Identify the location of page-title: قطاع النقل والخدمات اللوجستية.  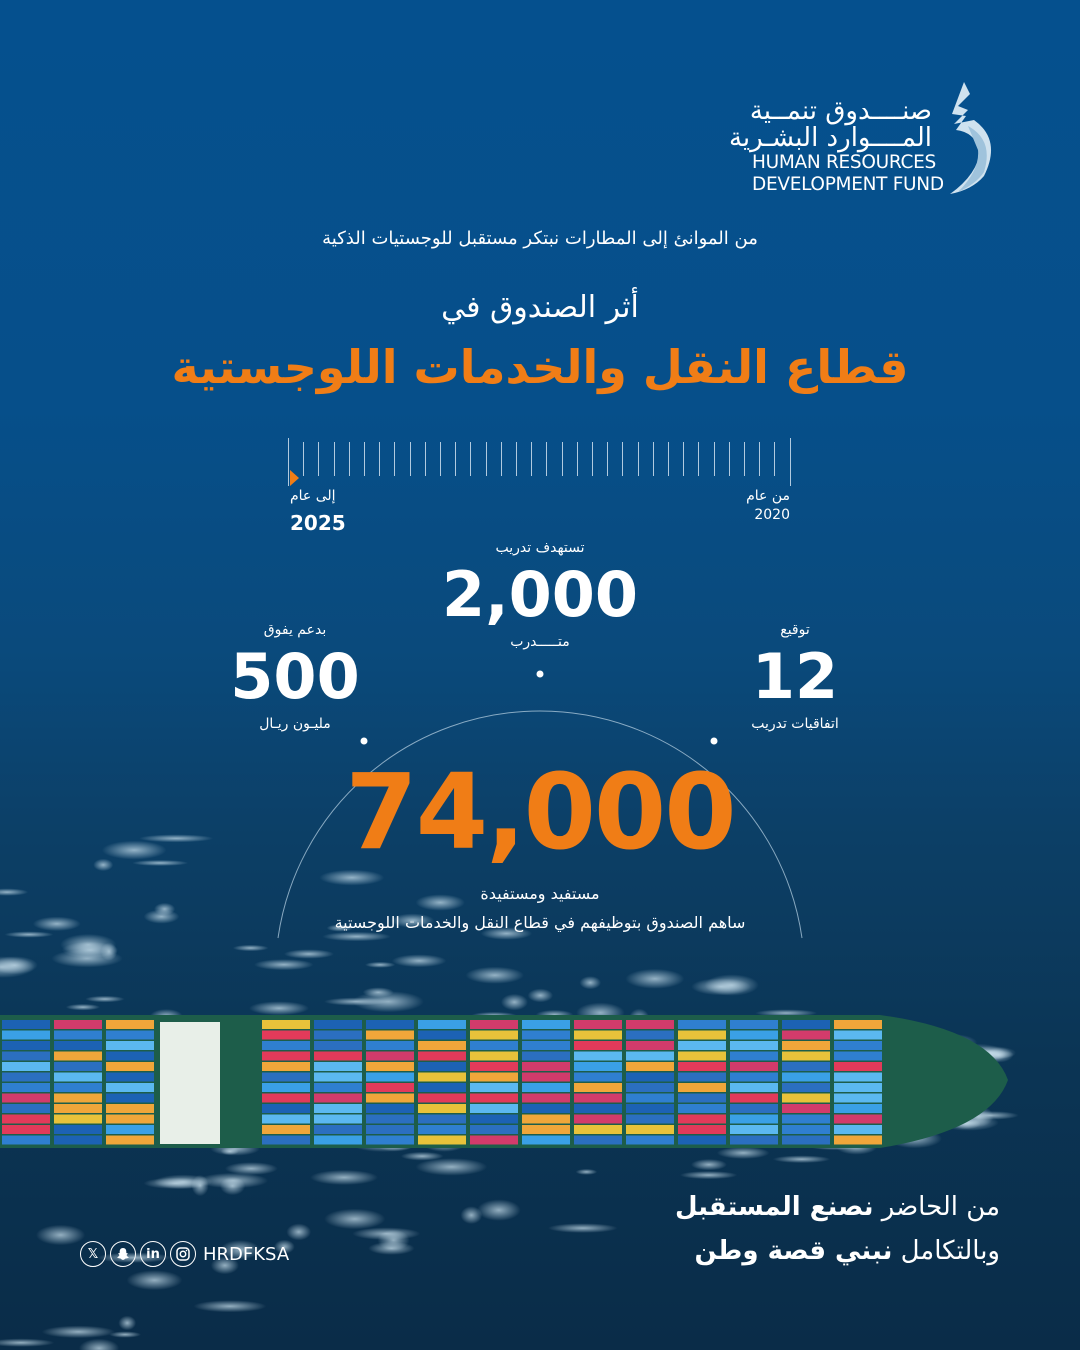
(540, 367).